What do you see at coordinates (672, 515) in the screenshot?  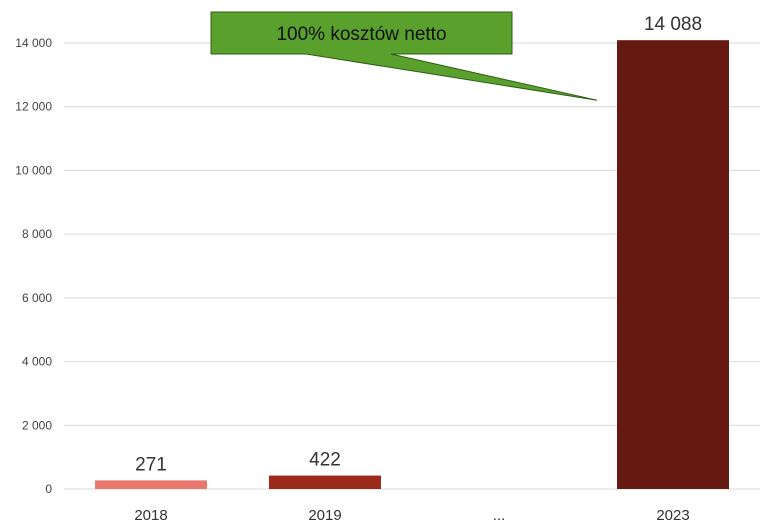 I see `category-label: 2023` at bounding box center [672, 515].